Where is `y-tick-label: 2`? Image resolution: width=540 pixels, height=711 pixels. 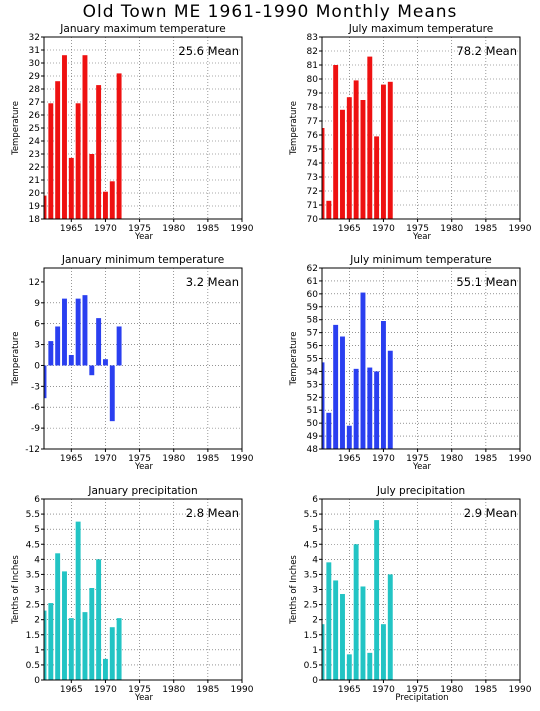 y-tick-label: 2 is located at coordinates (315, 621).